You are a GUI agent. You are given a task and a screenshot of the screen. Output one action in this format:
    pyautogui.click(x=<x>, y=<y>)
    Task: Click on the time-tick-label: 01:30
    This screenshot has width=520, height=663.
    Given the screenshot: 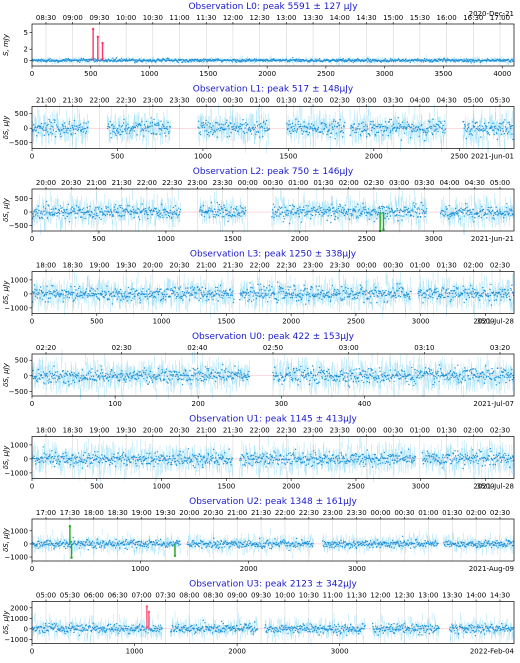 What is the action you would take?
    pyautogui.click(x=323, y=183)
    